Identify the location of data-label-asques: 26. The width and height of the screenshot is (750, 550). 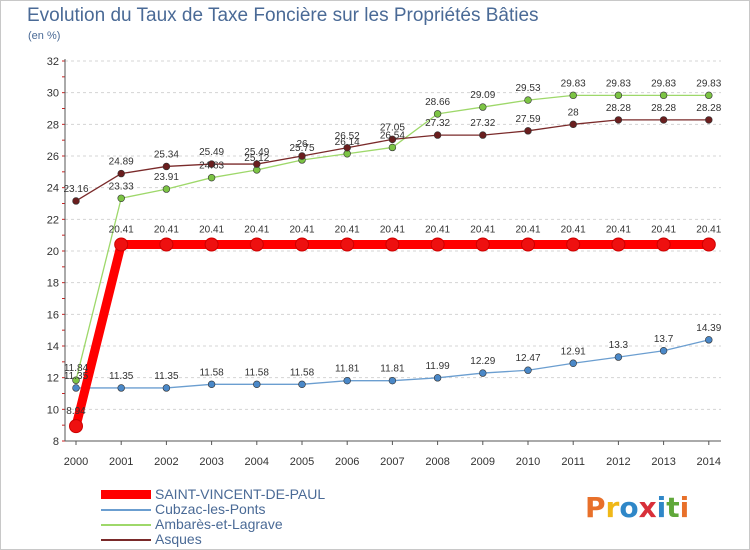
(302, 144).